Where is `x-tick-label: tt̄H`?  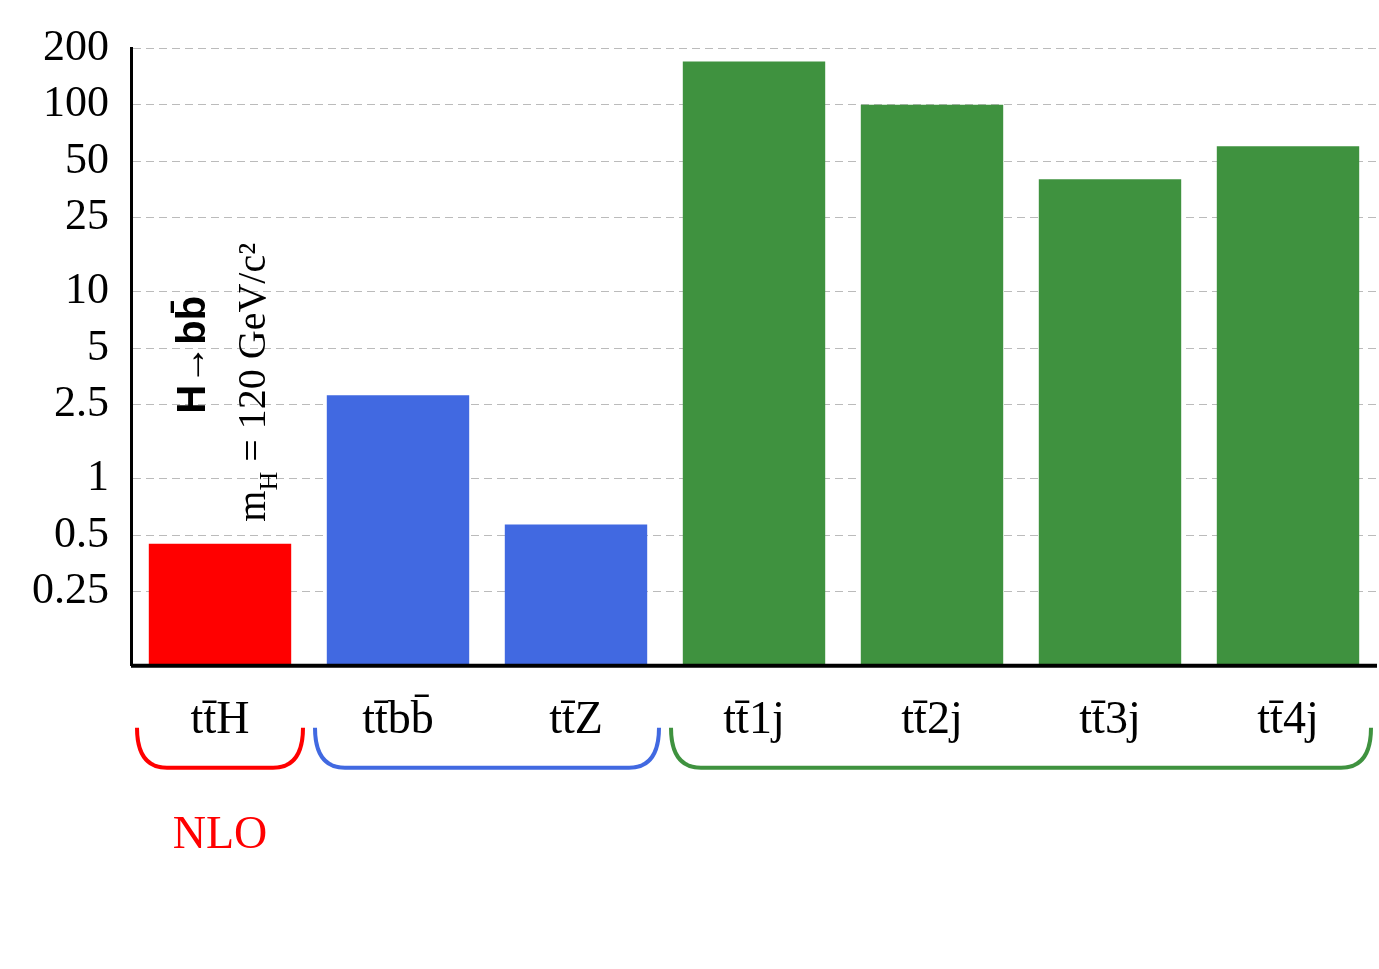
x-tick-label: tt̄H is located at coordinates (220, 718).